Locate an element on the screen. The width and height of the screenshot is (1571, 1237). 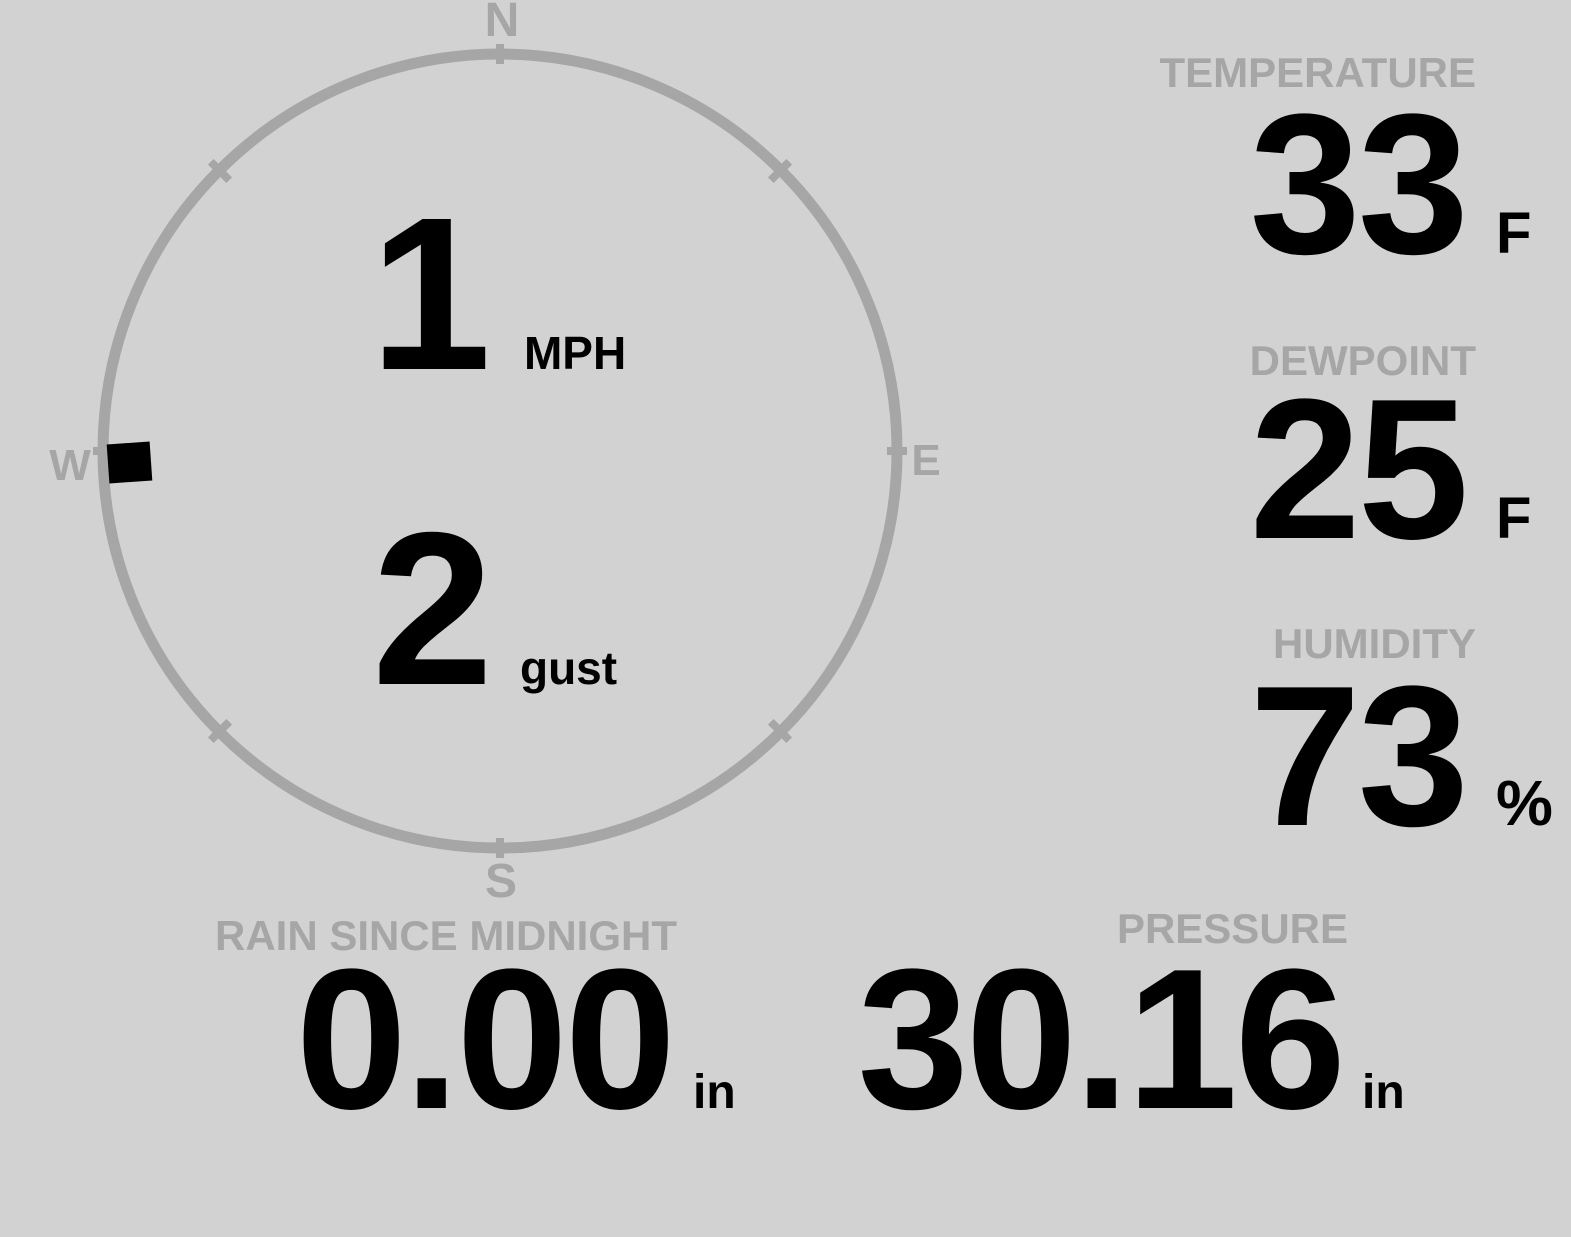
humidity-label: HUMIDITY is located at coordinates (1374, 643).